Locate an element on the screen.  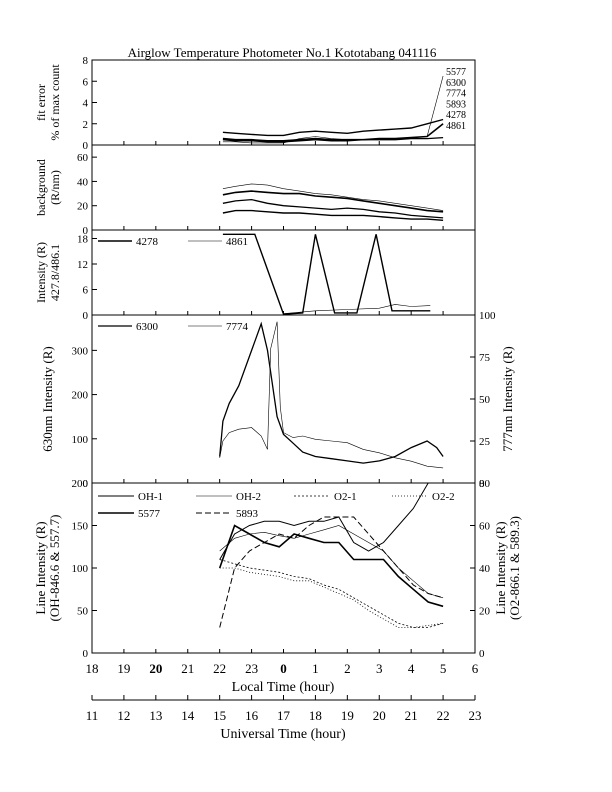
local-tick-label: 6 is located at coordinates (475, 668).